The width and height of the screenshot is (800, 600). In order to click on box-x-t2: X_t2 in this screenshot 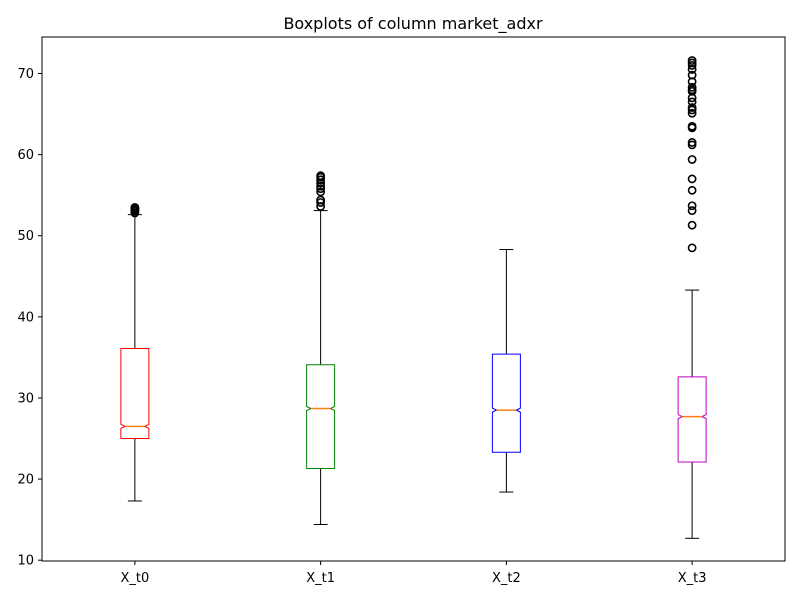, I will do `click(506, 417)`.